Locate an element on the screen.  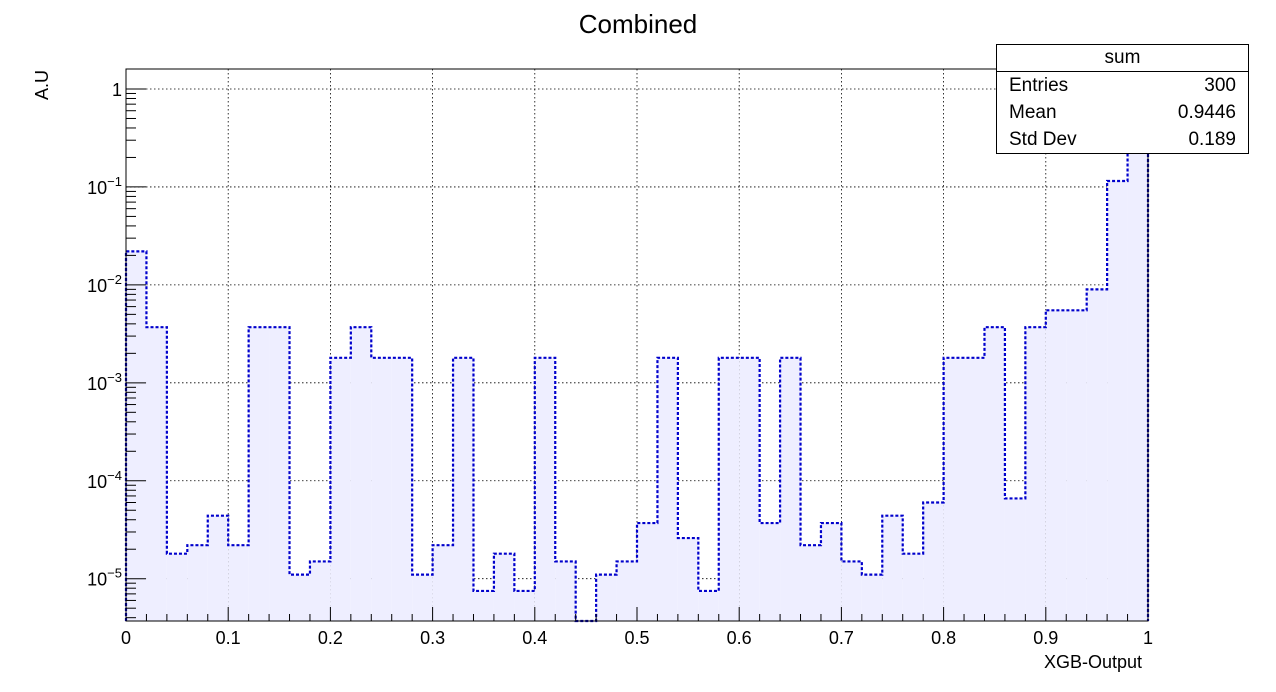
y-axis-label: A.U is located at coordinates (42, 85).